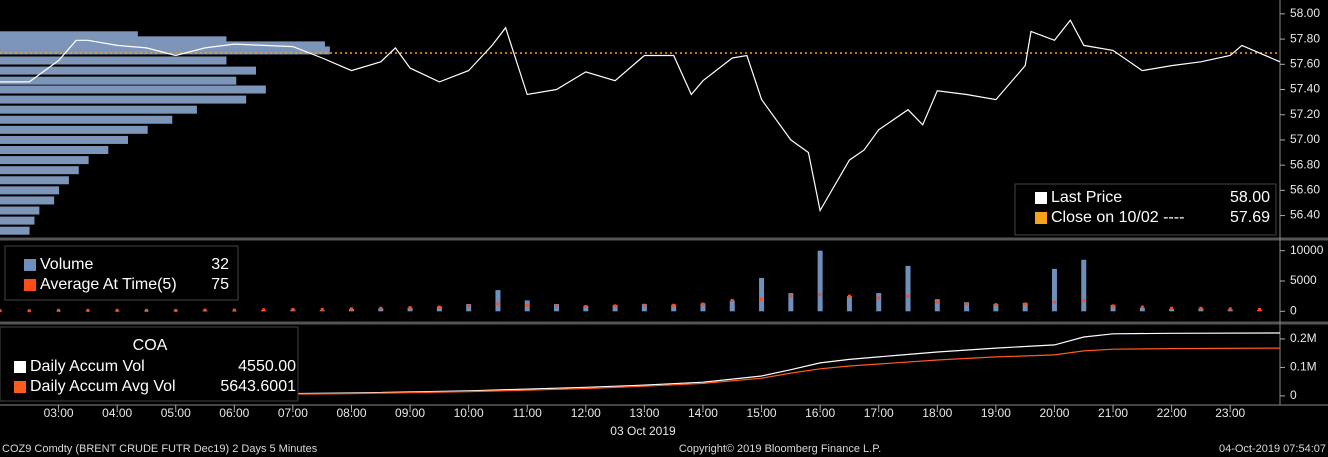 The height and width of the screenshot is (457, 1328). I want to click on legend-value: 58.00, so click(1250, 197).